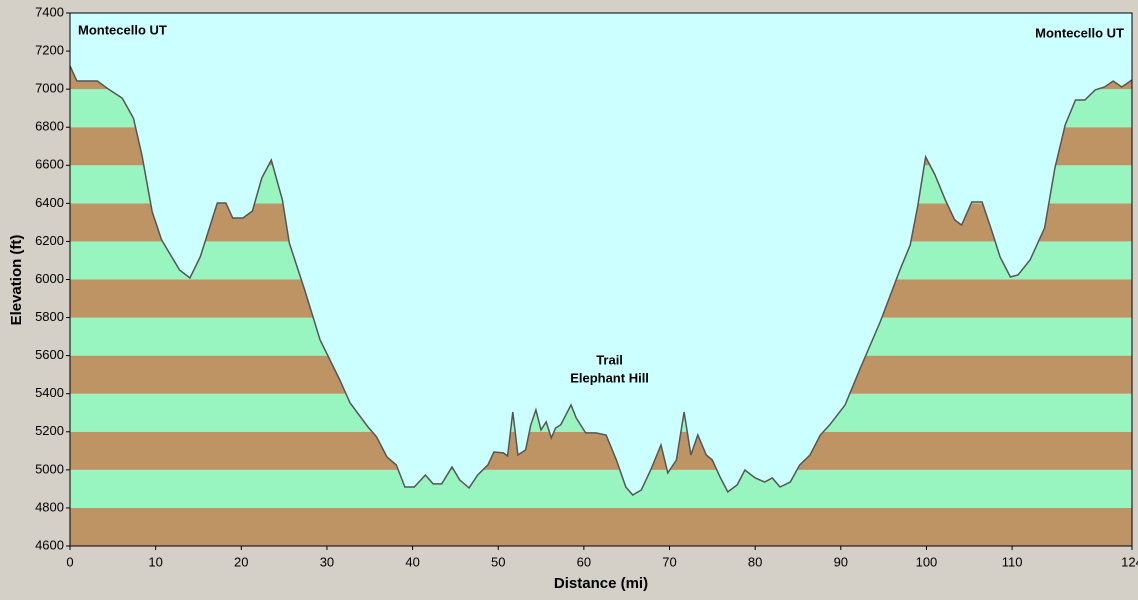 The height and width of the screenshot is (600, 1138). Describe the element at coordinates (49, 506) in the screenshot. I see `y-tick-label: 4800` at that location.